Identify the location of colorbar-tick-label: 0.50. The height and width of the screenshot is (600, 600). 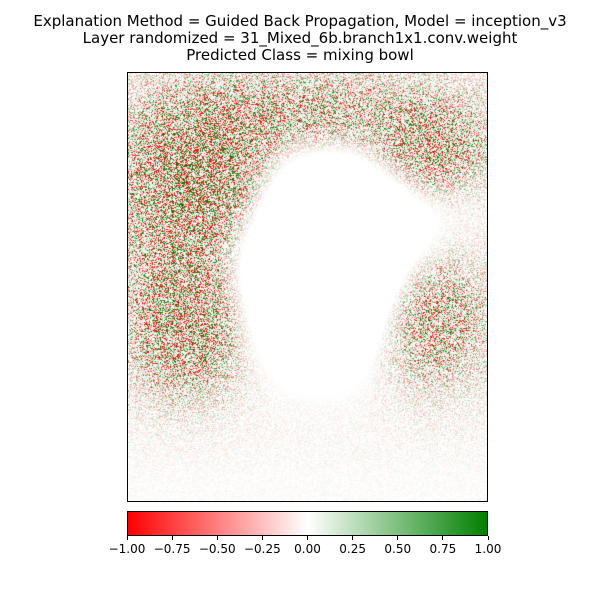
(398, 549).